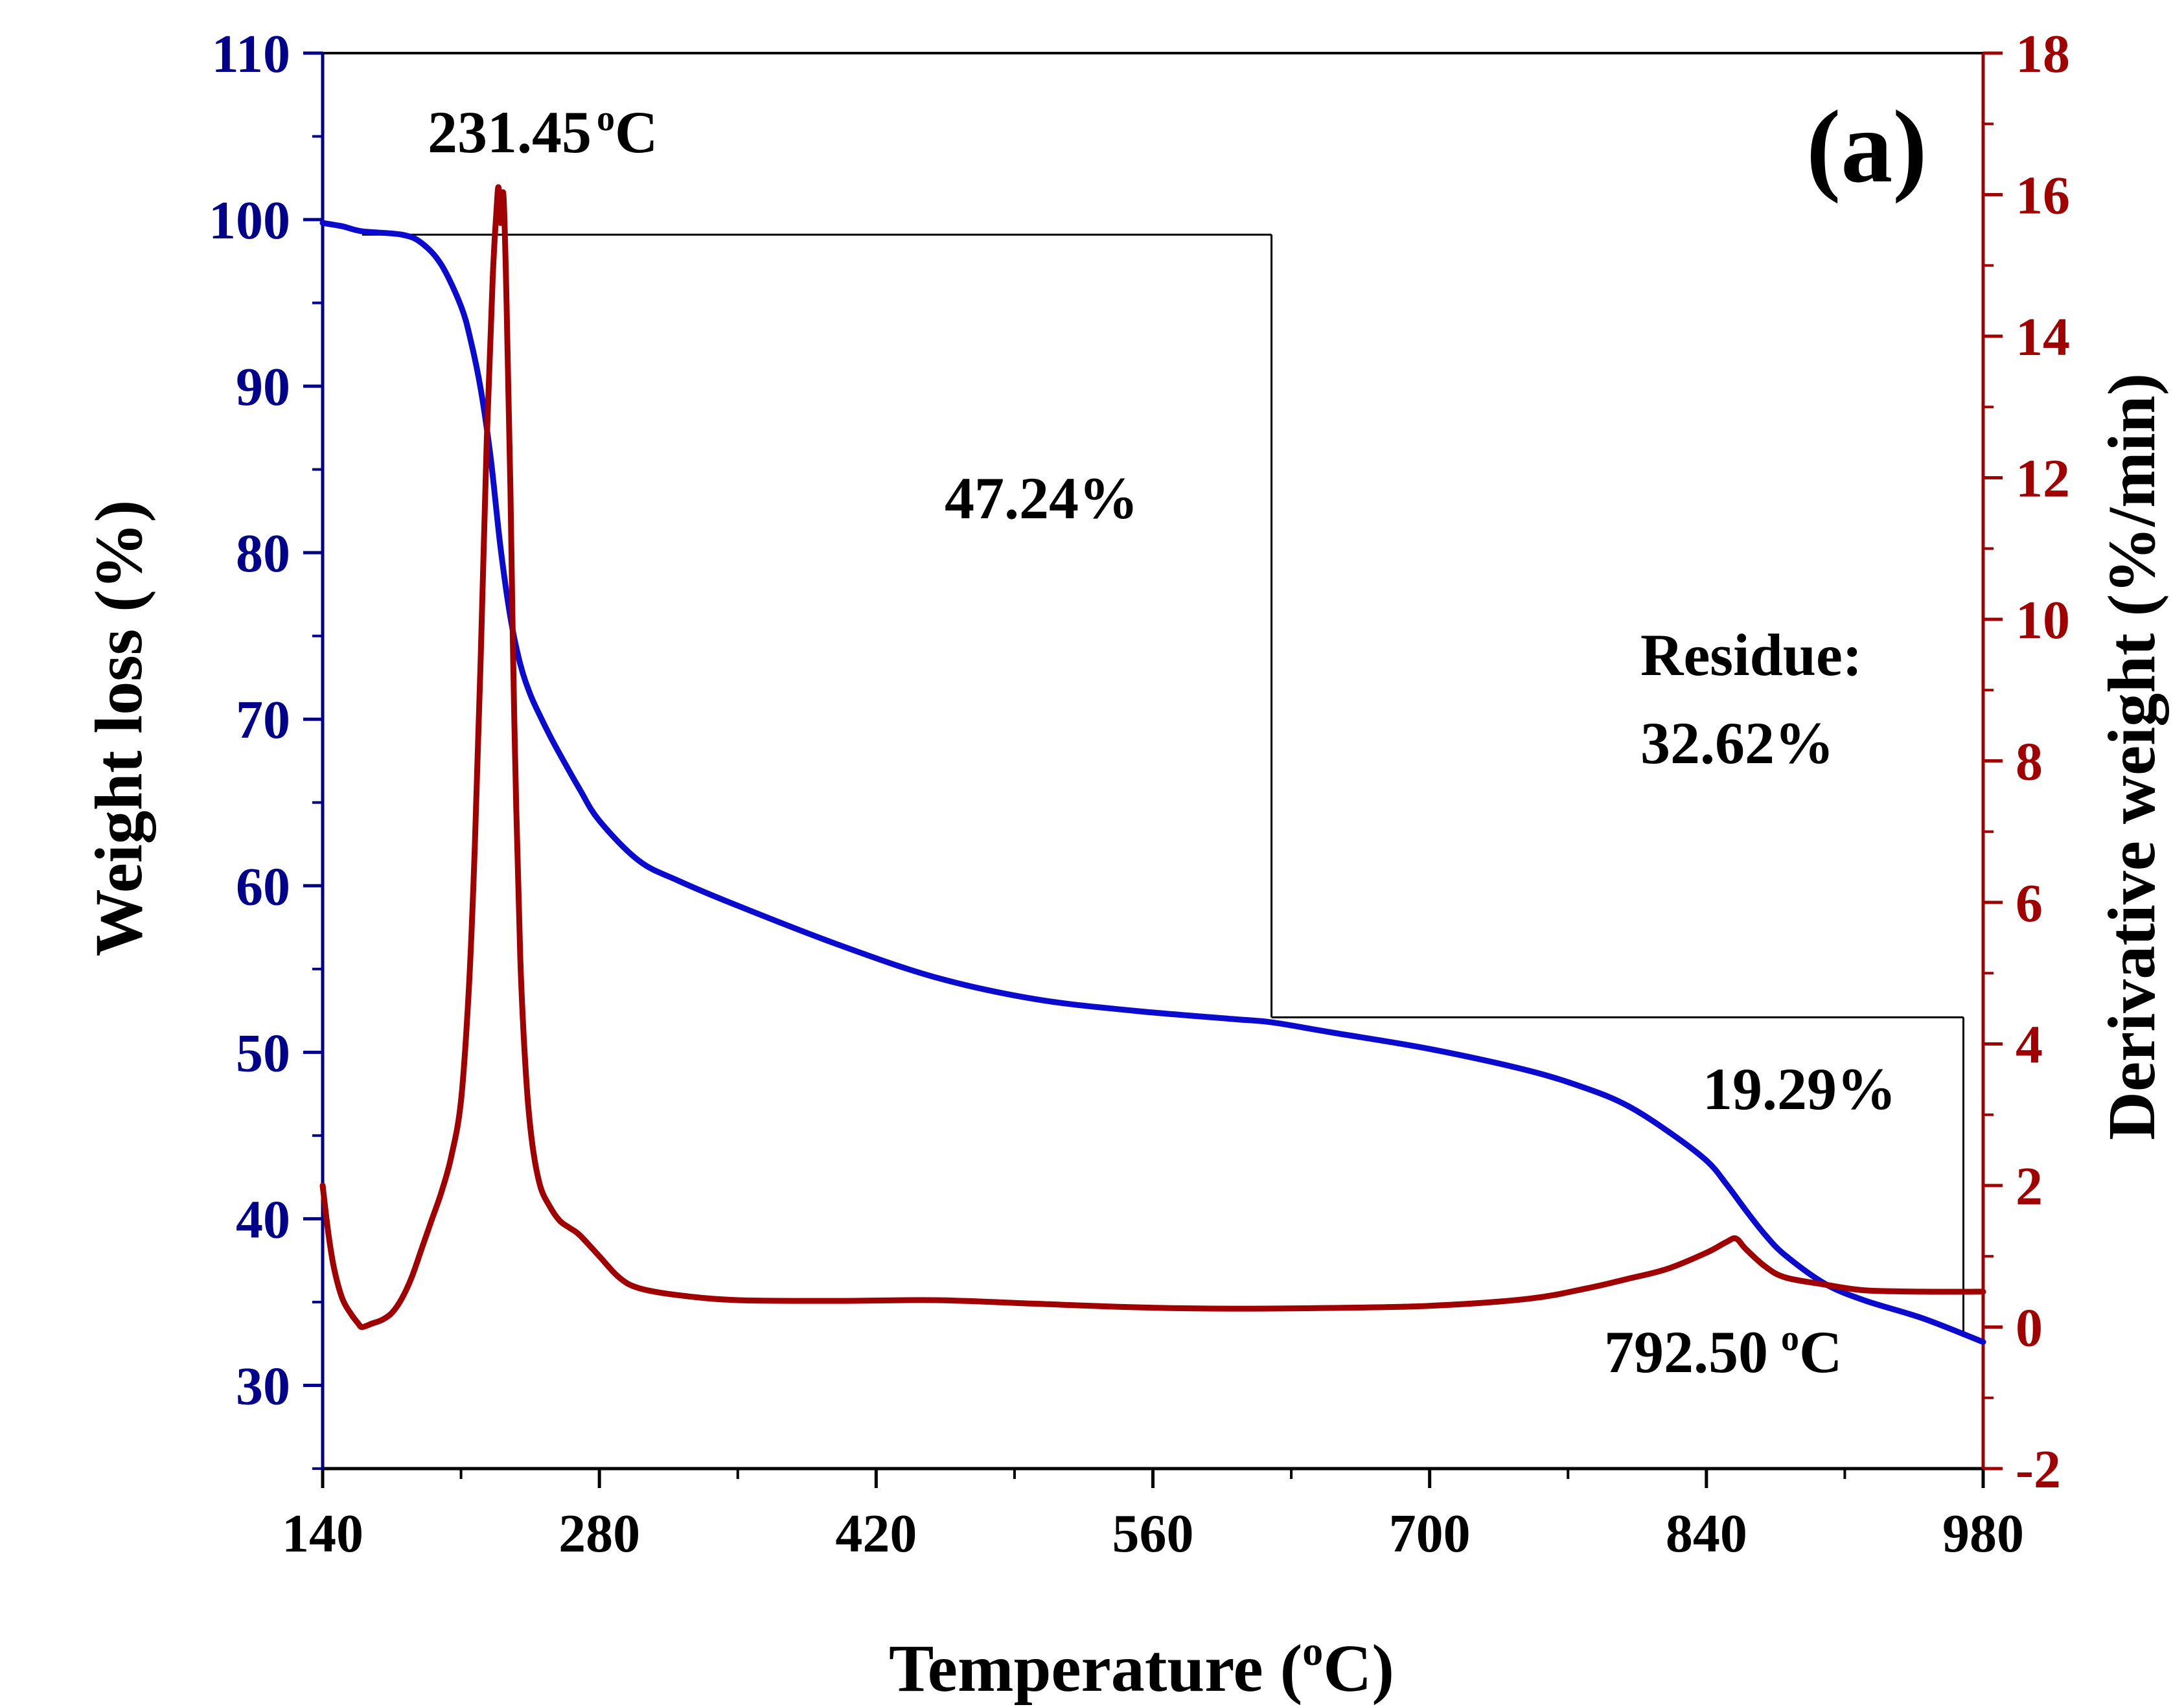  I want to click on right-y-axis-ticks: -2 0 2 4 6 8 10 12 14 16 18, so click(2027, 762).